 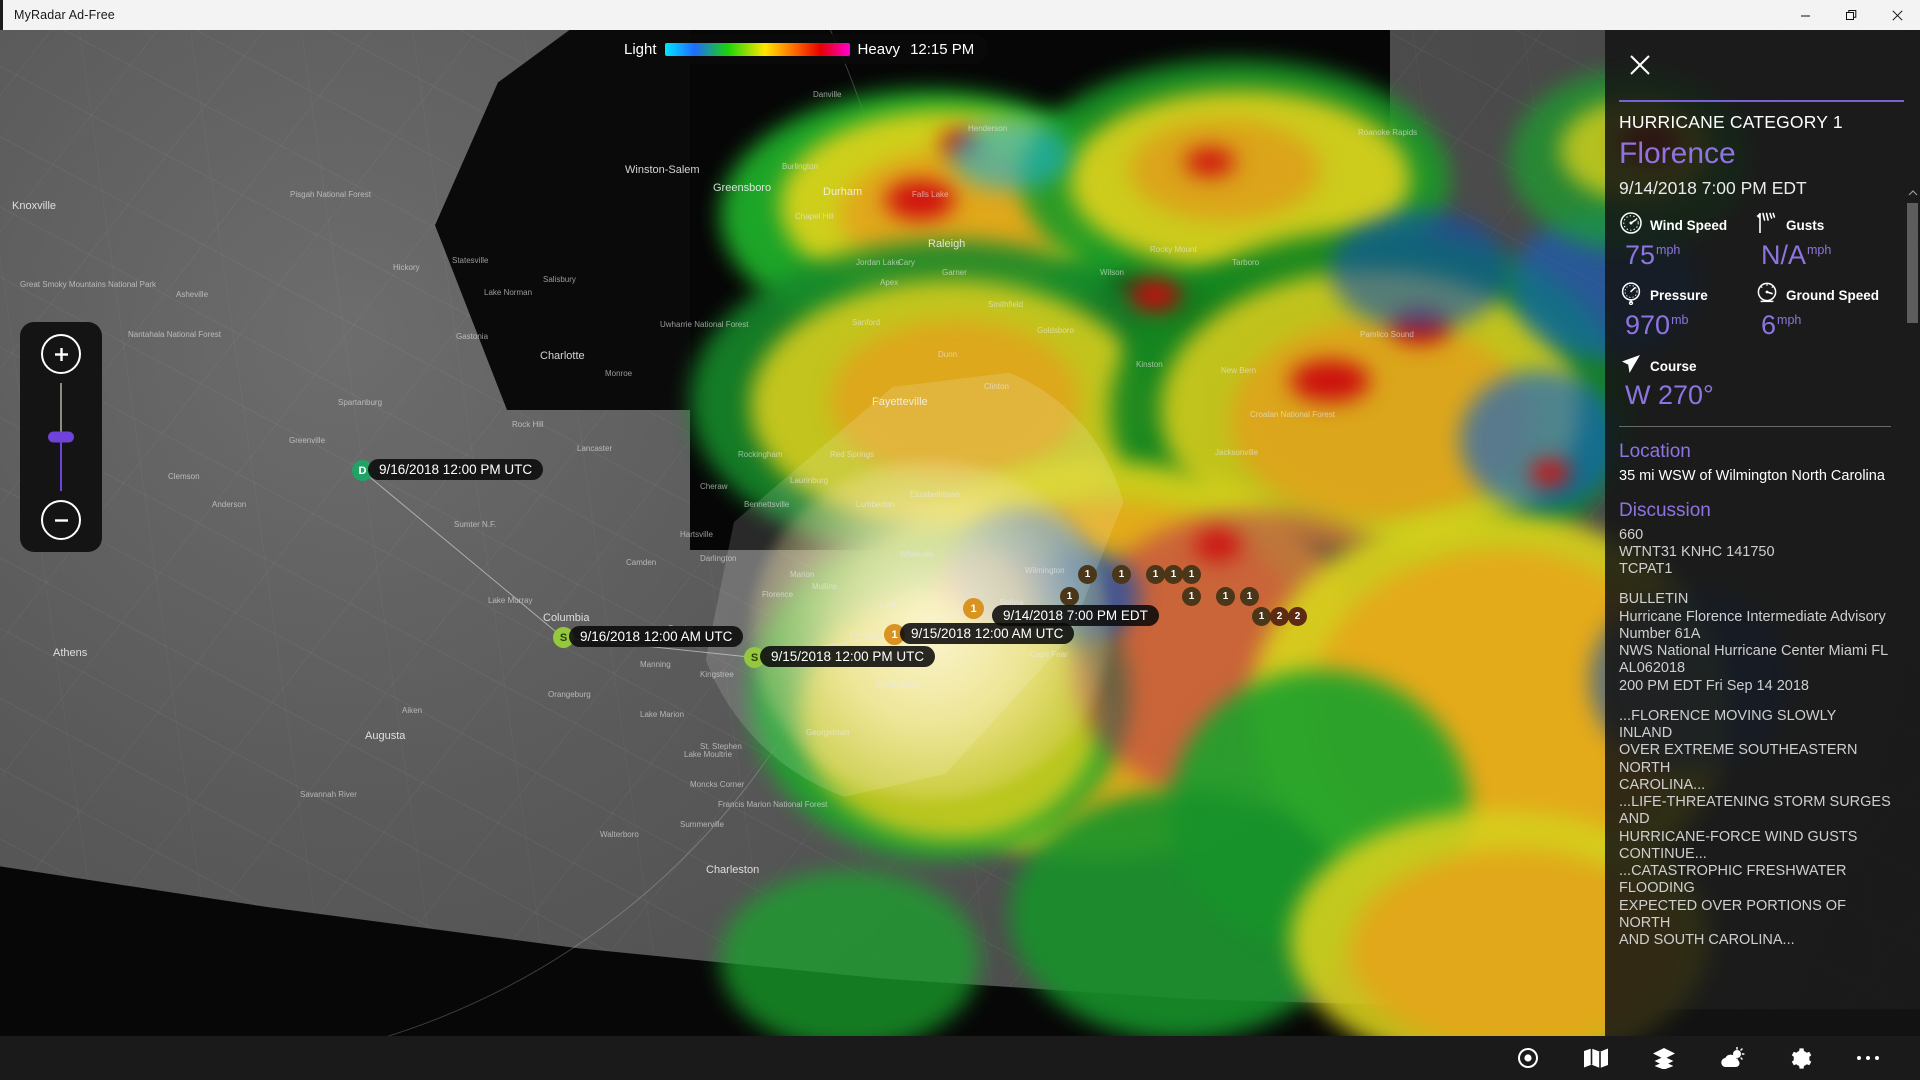 I want to click on legend-light-label: Light, so click(x=640, y=49).